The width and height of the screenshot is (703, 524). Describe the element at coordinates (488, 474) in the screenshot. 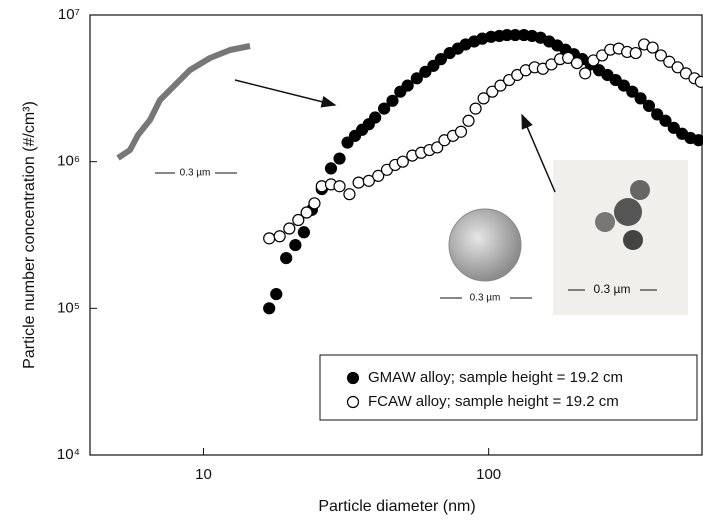

I see `x-tick-label: 100` at that location.